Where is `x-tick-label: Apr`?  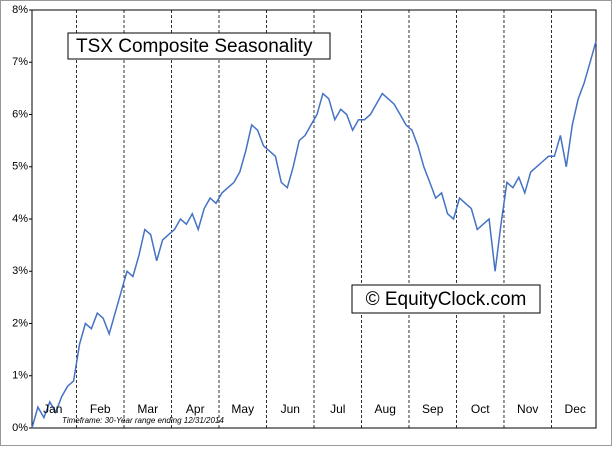
x-tick-label: Apr is located at coordinates (195, 409).